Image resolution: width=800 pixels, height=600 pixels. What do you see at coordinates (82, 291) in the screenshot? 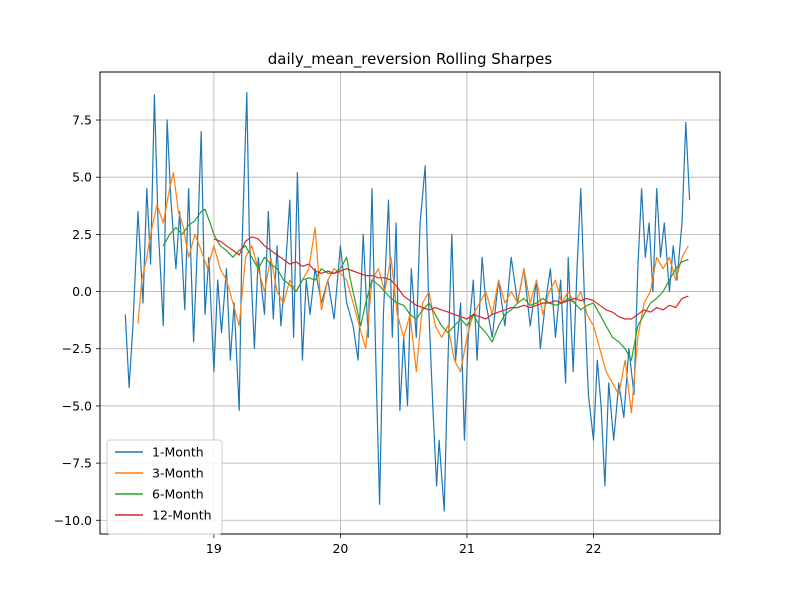
I see `y-tick-label: 0.0` at bounding box center [82, 291].